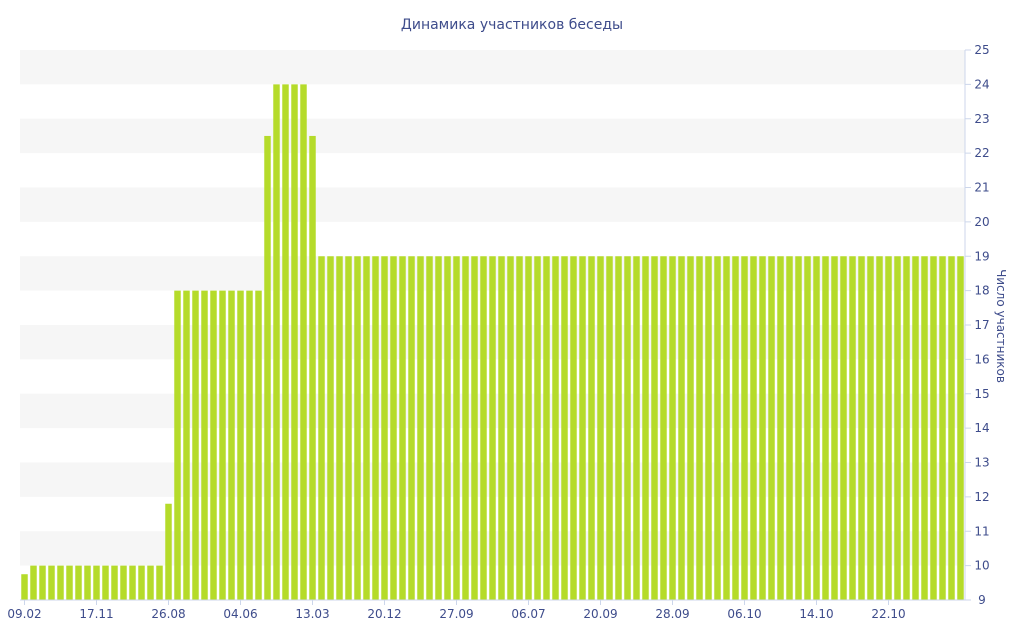  What do you see at coordinates (981, 394) in the screenshot?
I see `y-tick-label: 15` at bounding box center [981, 394].